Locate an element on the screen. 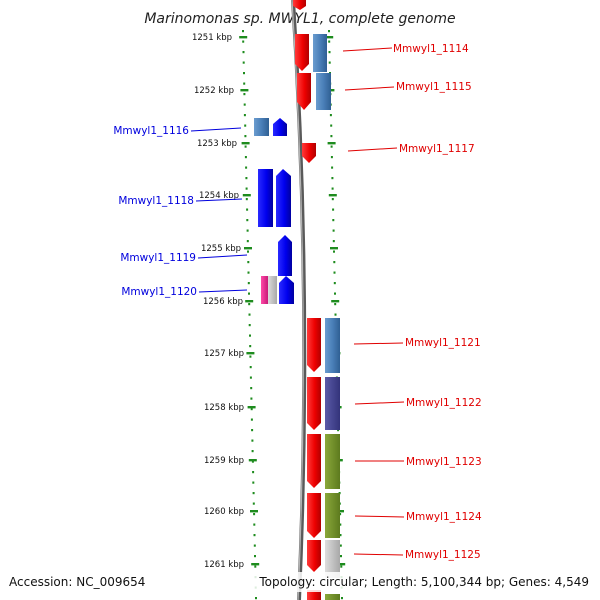  gene-feature-1125-domain is located at coordinates (332, 559).